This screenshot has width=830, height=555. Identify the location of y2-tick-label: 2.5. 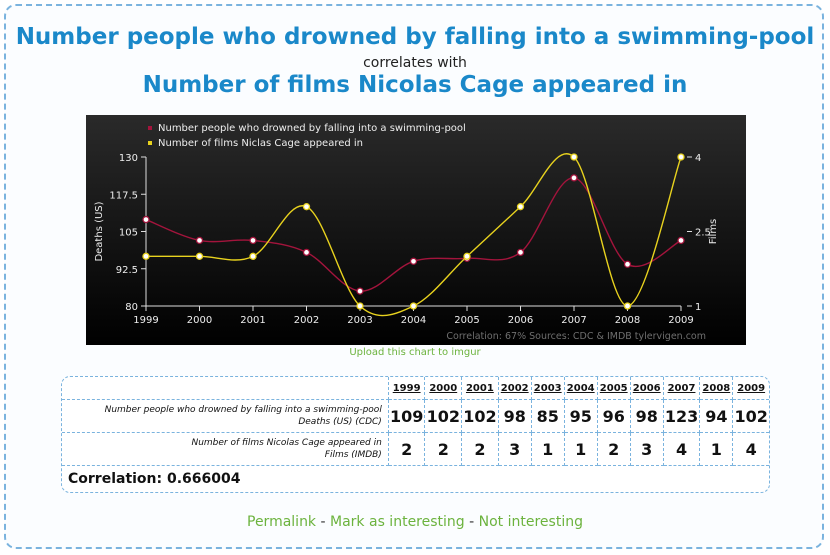
(703, 233).